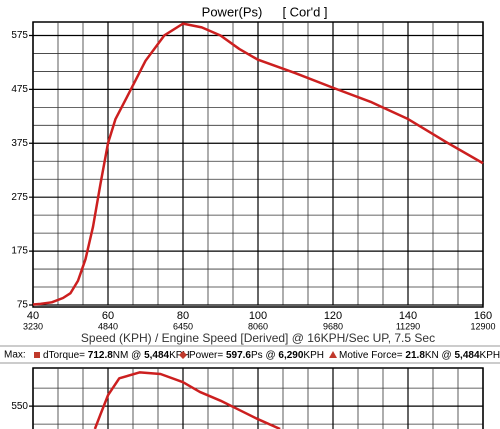 Image resolution: width=500 pixels, height=429 pixels. Describe the element at coordinates (19, 197) in the screenshot. I see `y-tick-label: 275` at that location.